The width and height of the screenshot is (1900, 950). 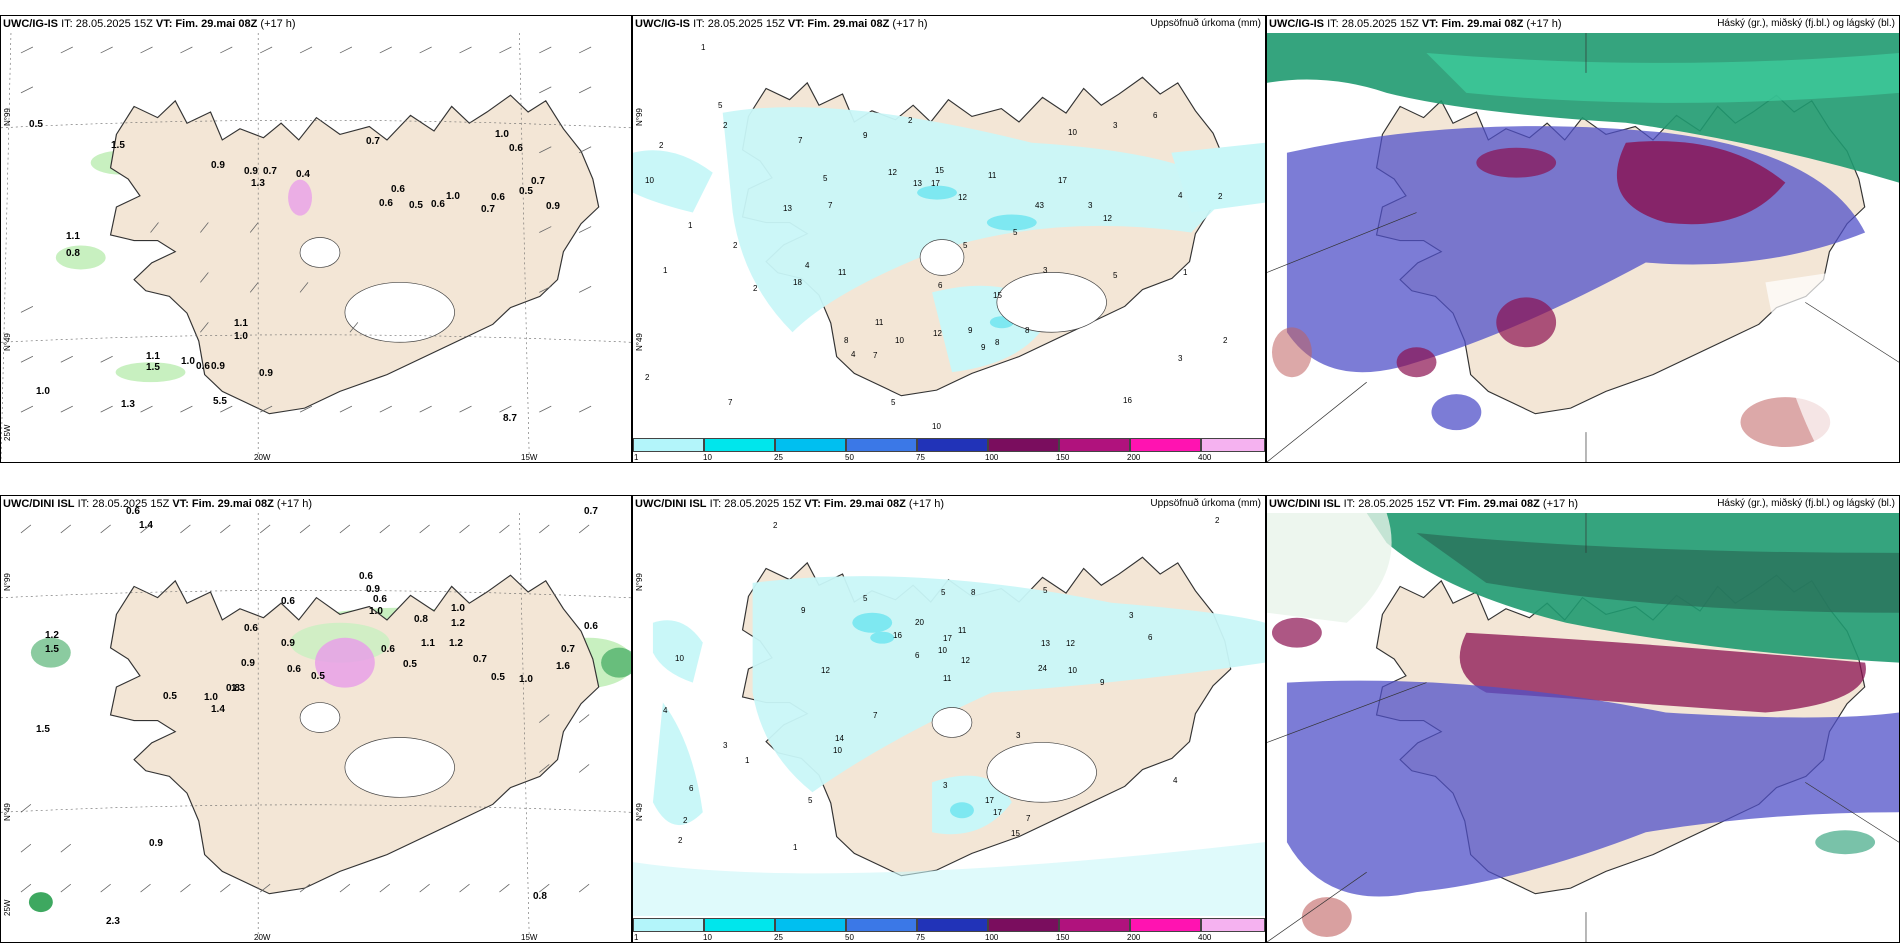 What do you see at coordinates (540, 896) in the screenshot?
I see `value-label: 0.8` at bounding box center [540, 896].